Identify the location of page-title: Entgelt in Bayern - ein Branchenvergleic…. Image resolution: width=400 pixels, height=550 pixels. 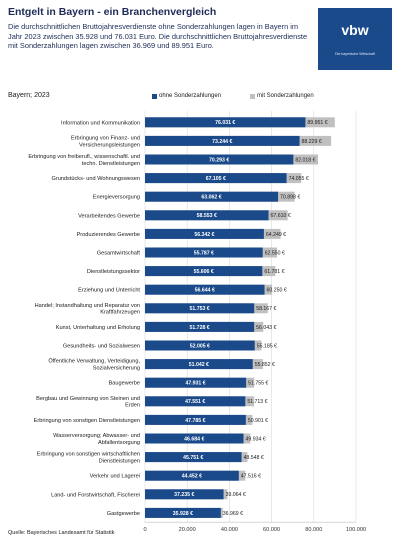
(112, 12).